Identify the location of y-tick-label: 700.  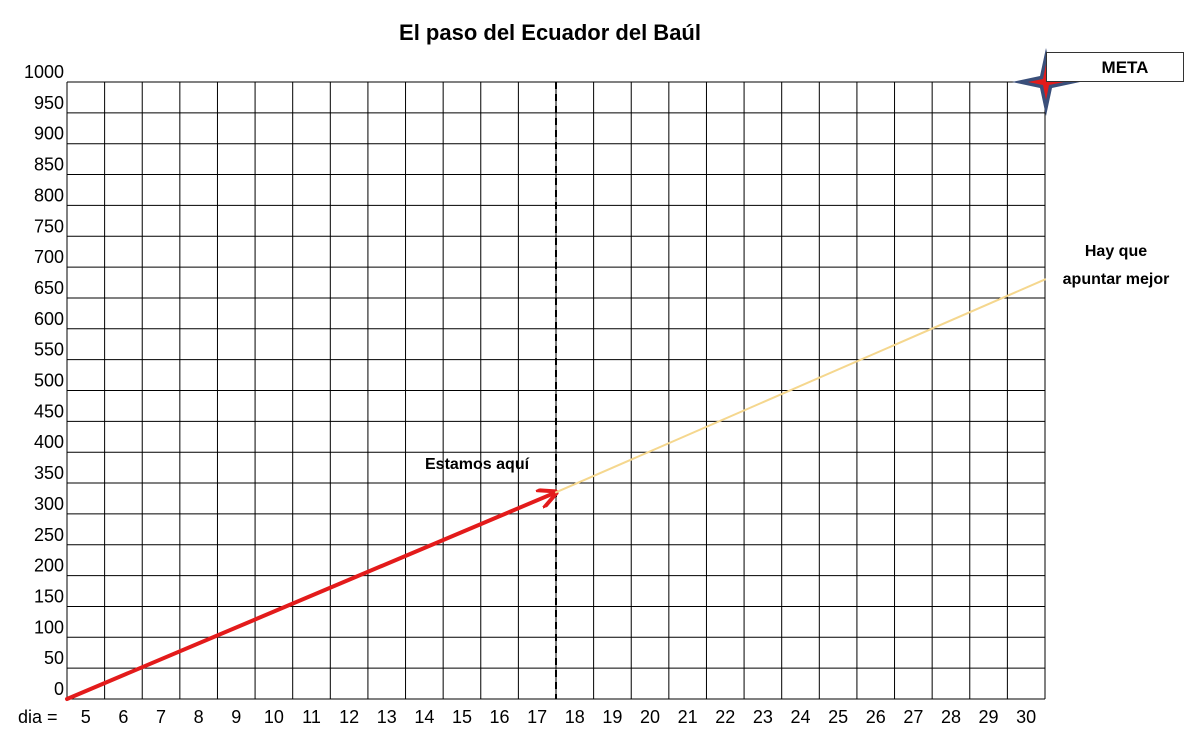
(49, 257).